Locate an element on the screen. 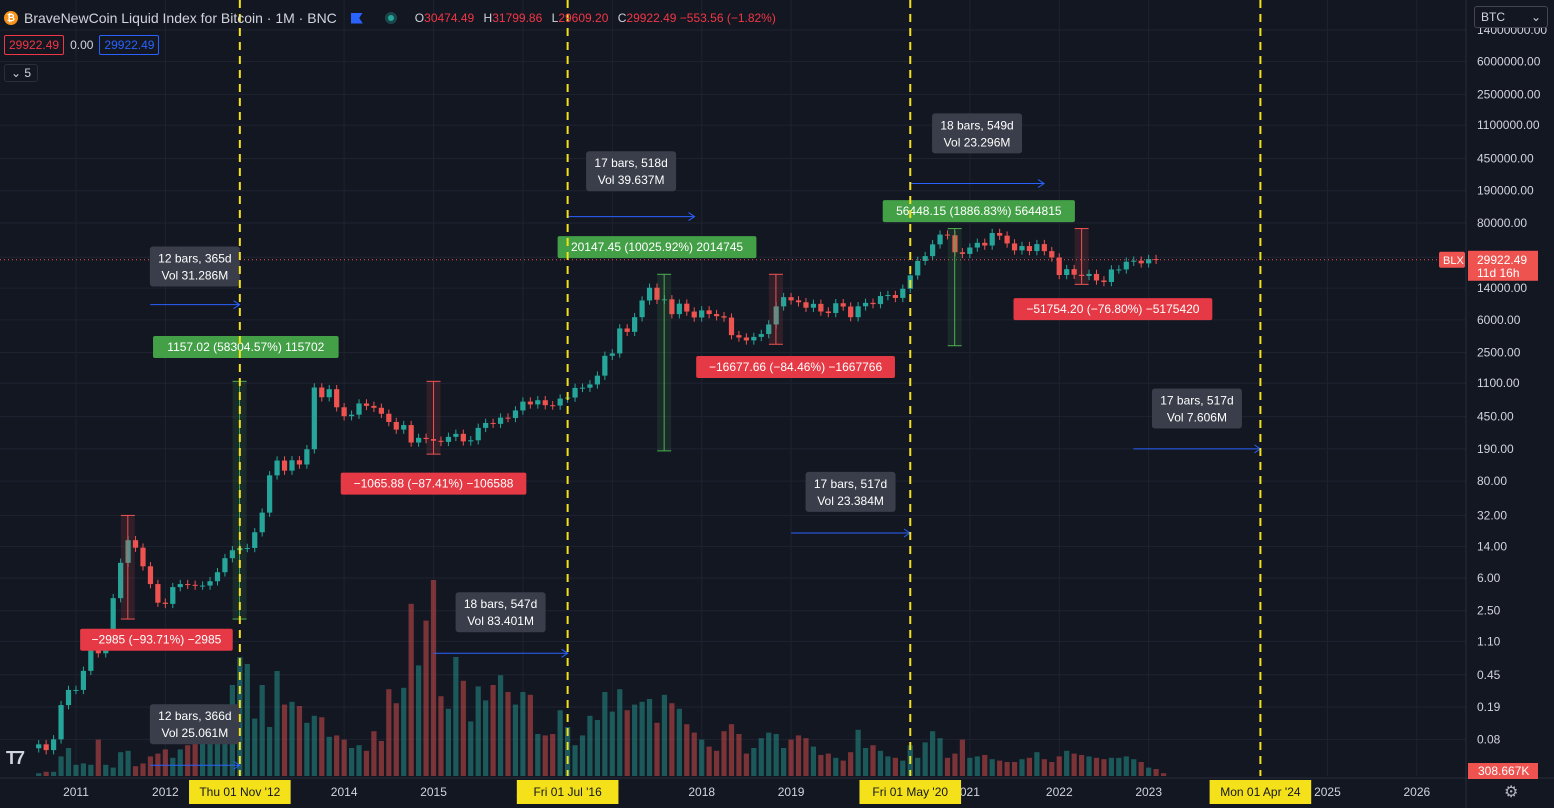  currency-select: BTC ⌄ is located at coordinates (1511, 17).